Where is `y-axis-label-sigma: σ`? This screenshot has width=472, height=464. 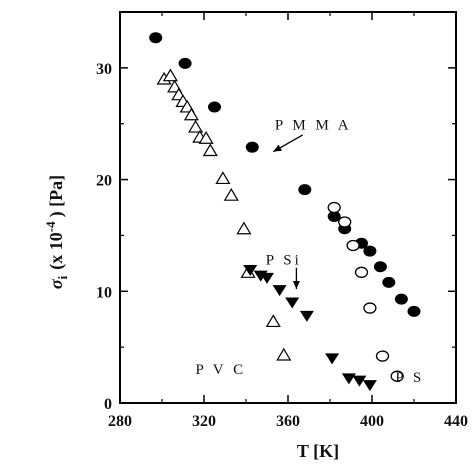 y-axis-label-sigma: σ is located at coordinates (56, 283).